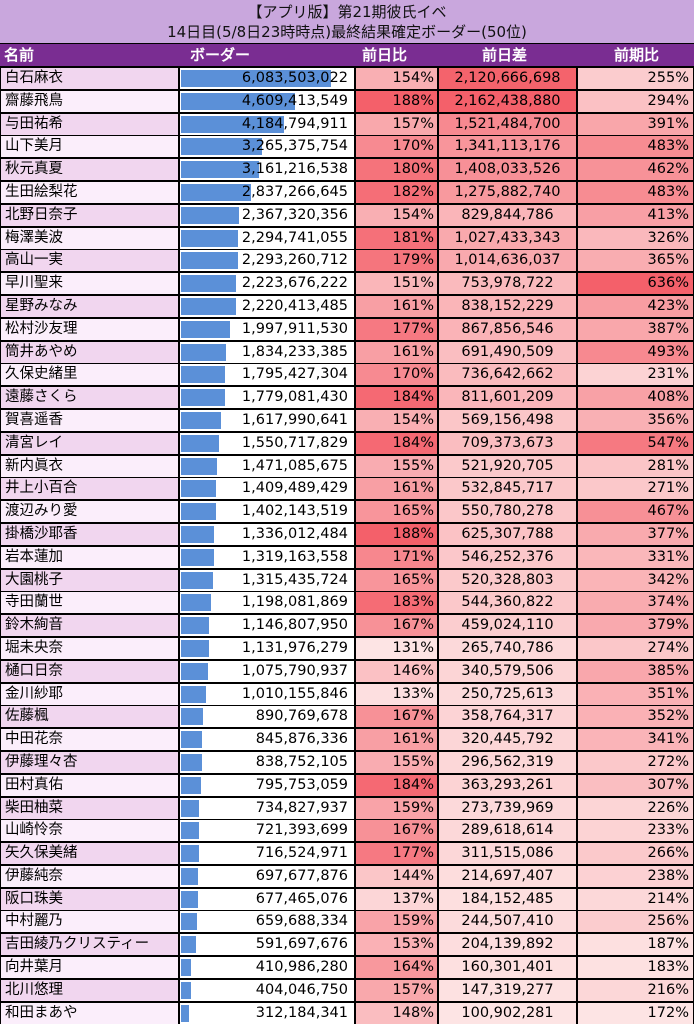  I want to click on table-row: 山下美月 3,265,375,754 170% 1,341,113,176 483%, so click(347, 146).